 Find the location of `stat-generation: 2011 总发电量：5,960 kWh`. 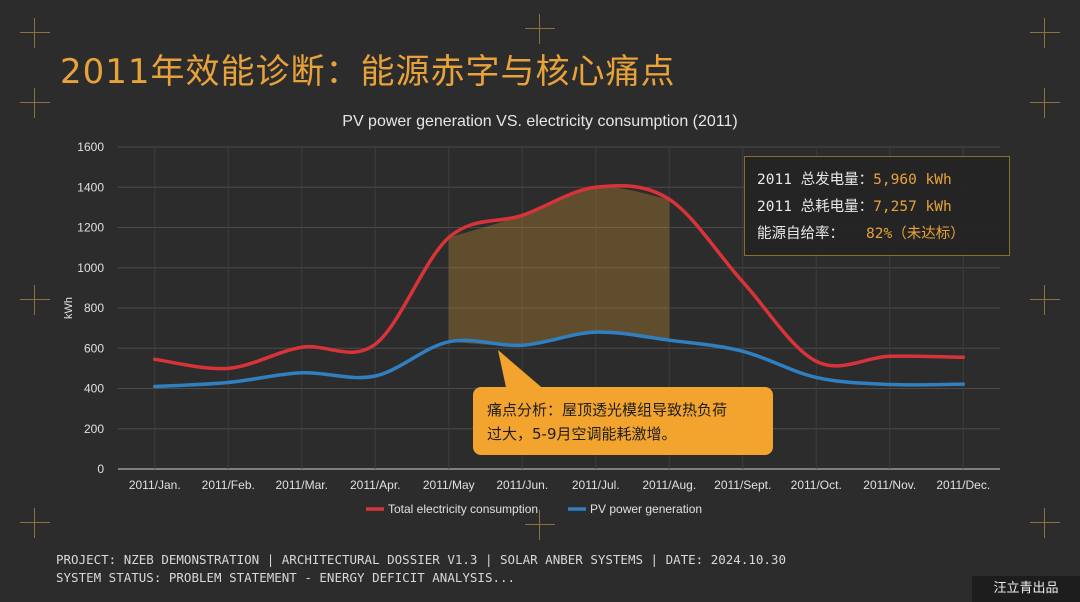

stat-generation: 2011 总发电量：5,960 kWh is located at coordinates (877, 180).